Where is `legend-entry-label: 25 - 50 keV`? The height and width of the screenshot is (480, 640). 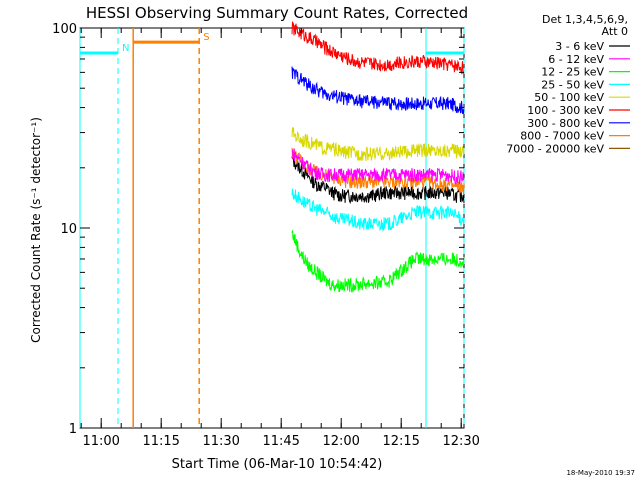 legend-entry-label: 25 - 50 keV is located at coordinates (572, 84).